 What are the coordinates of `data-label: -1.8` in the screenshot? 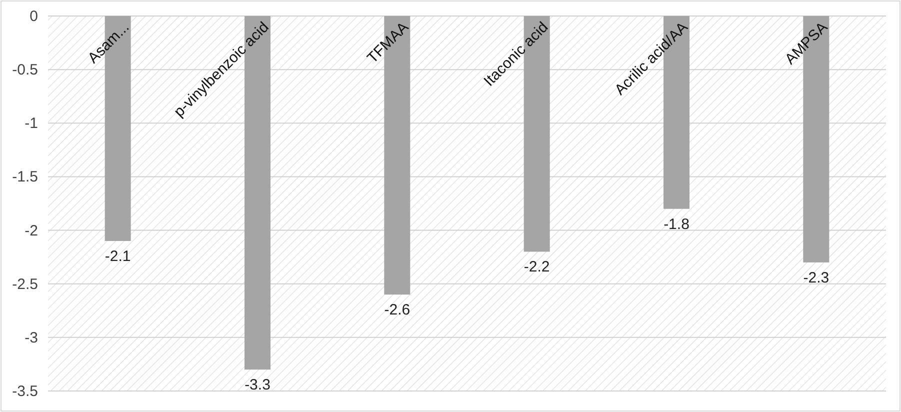 It's located at (677, 224).